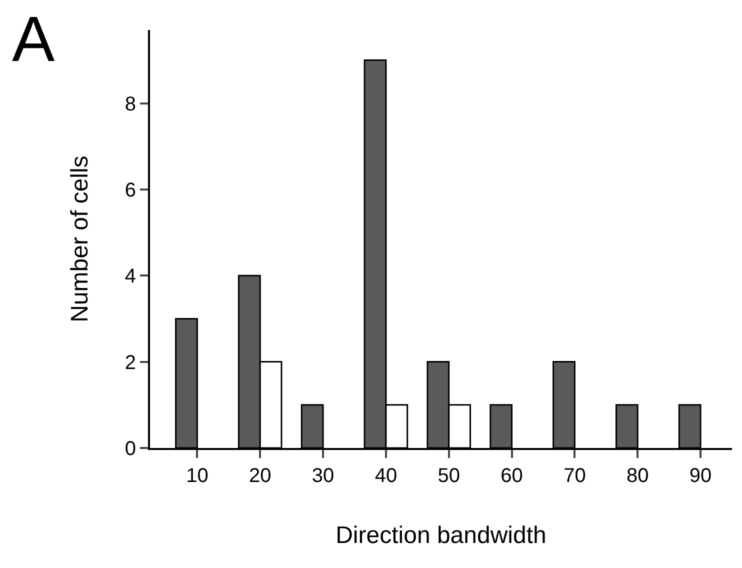 This screenshot has width=742, height=568. What do you see at coordinates (637, 476) in the screenshot?
I see `x-tick-label: 80` at bounding box center [637, 476].